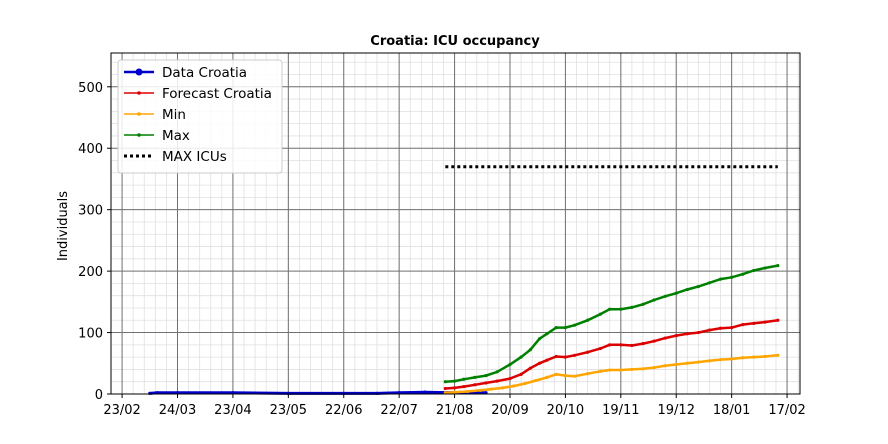 This screenshot has width=888, height=444. Describe the element at coordinates (620, 410) in the screenshot. I see `x-tick-label: 19/11` at that location.